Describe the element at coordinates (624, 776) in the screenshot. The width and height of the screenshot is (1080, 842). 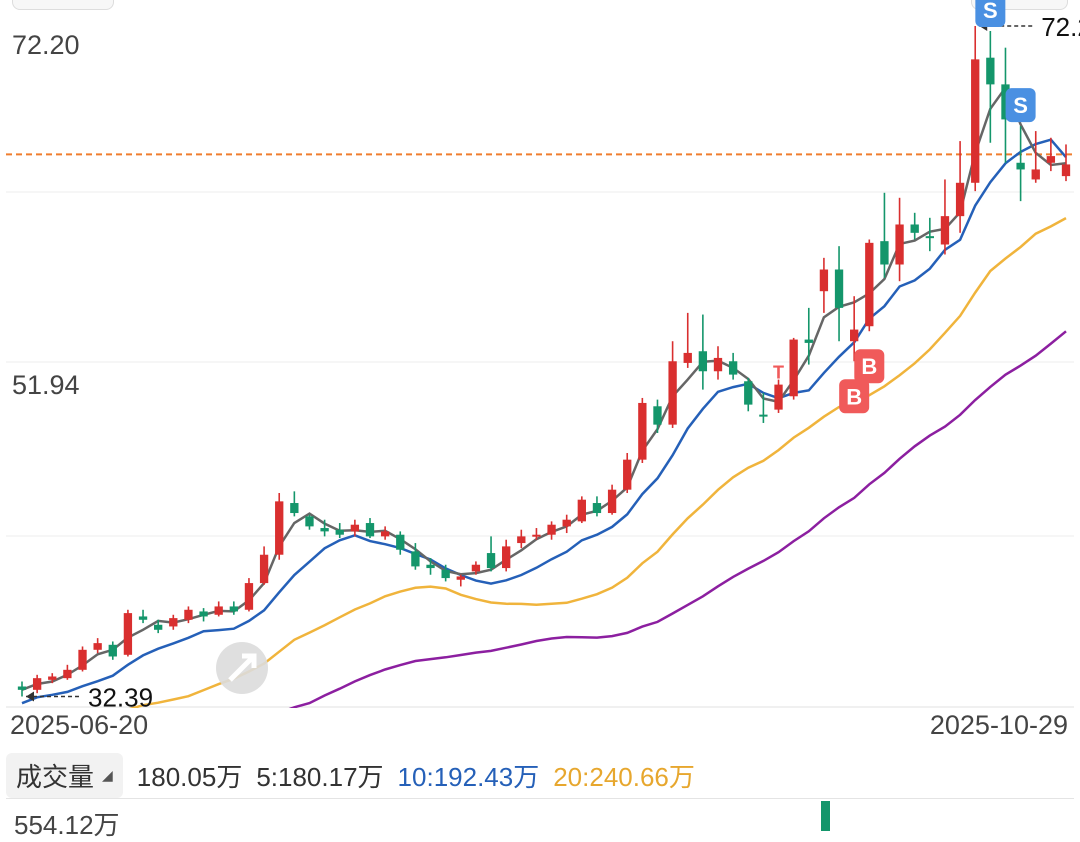
I see `volume-ma20: 20:240.66万` at that location.